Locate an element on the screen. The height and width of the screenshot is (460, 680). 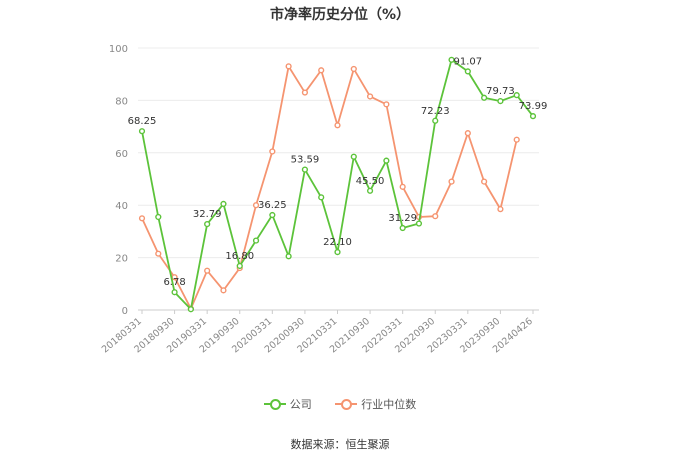
data-label: 31.29 is located at coordinates (402, 218).